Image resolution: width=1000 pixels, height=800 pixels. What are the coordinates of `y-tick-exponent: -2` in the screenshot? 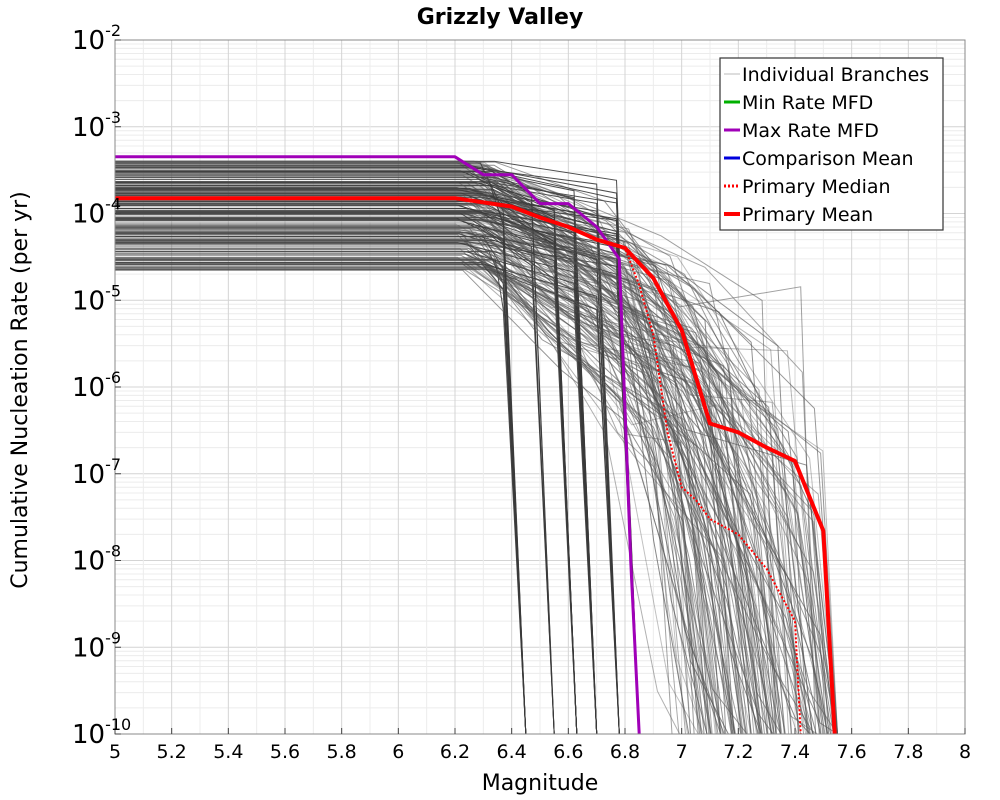 It's located at (113, 30).